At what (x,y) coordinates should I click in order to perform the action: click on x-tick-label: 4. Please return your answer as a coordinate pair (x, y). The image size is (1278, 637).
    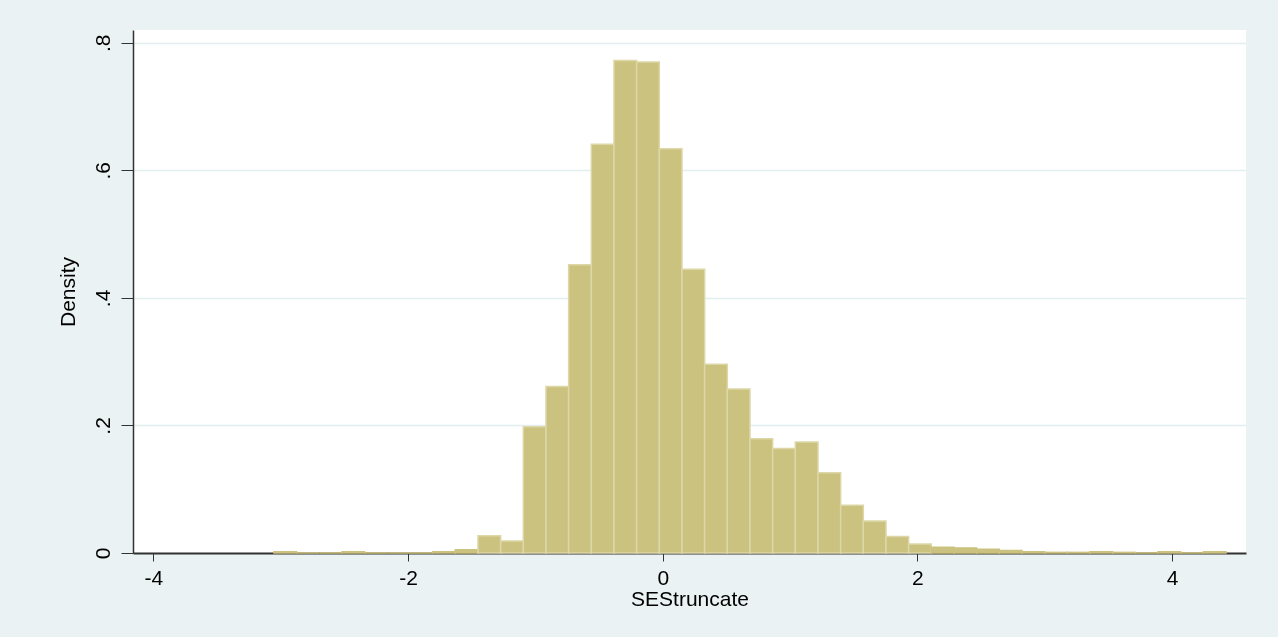
    Looking at the image, I should click on (1172, 577).